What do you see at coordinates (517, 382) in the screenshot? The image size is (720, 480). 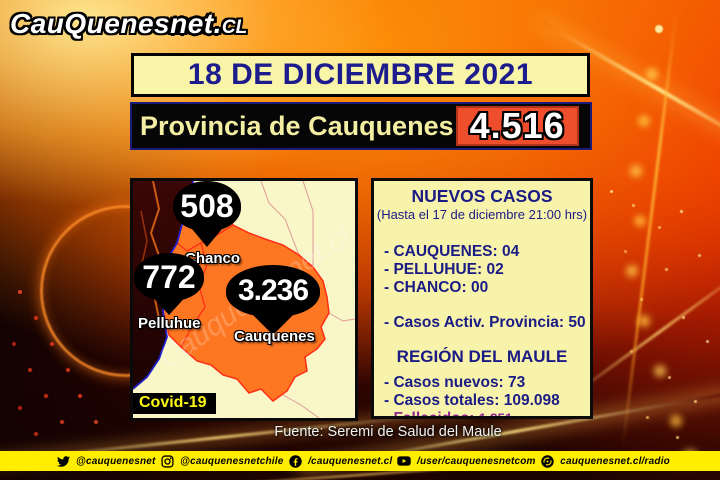 I see `region-value: 73` at bounding box center [517, 382].